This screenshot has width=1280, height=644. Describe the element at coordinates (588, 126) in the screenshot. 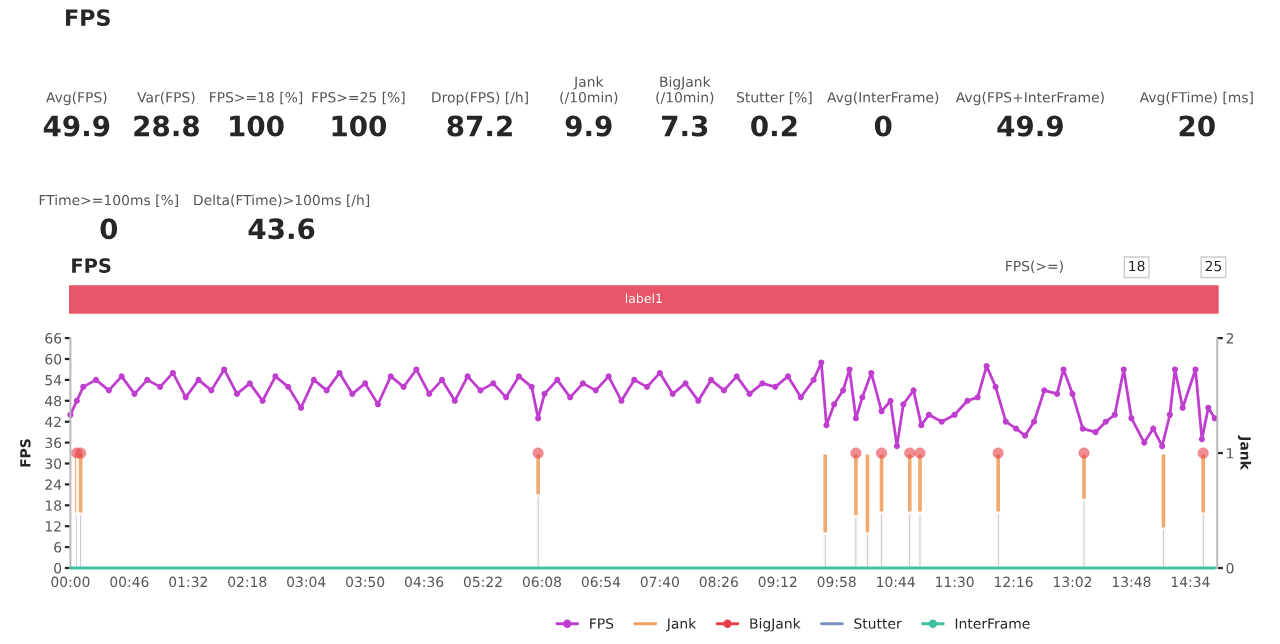

I see `text: 9.9` at that location.